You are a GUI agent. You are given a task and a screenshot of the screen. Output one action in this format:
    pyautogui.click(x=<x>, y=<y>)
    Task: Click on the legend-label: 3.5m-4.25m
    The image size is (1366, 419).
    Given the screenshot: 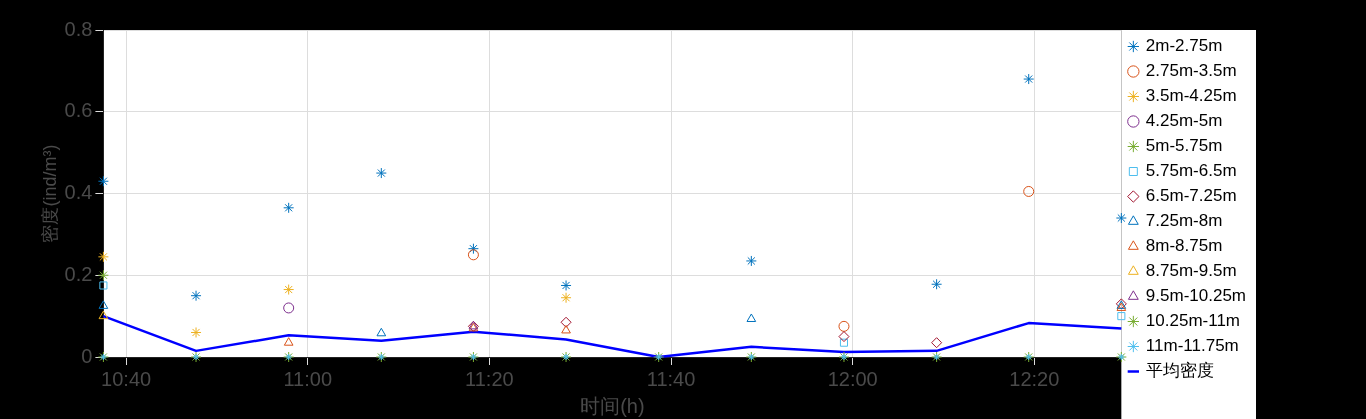 What is the action you would take?
    pyautogui.click(x=1191, y=96)
    